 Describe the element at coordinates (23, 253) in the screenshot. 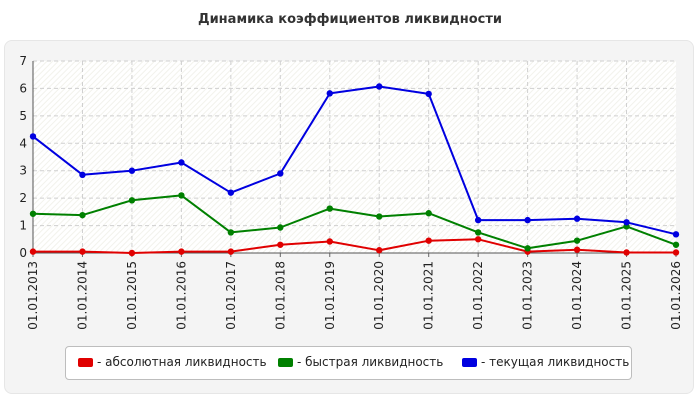

I see `y-tick-label: 0` at that location.